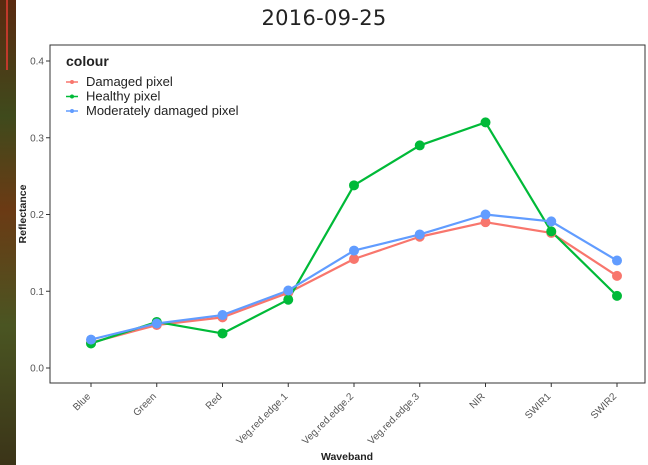  Describe the element at coordinates (37, 138) in the screenshot. I see `y-tick-label: 0.3` at that location.